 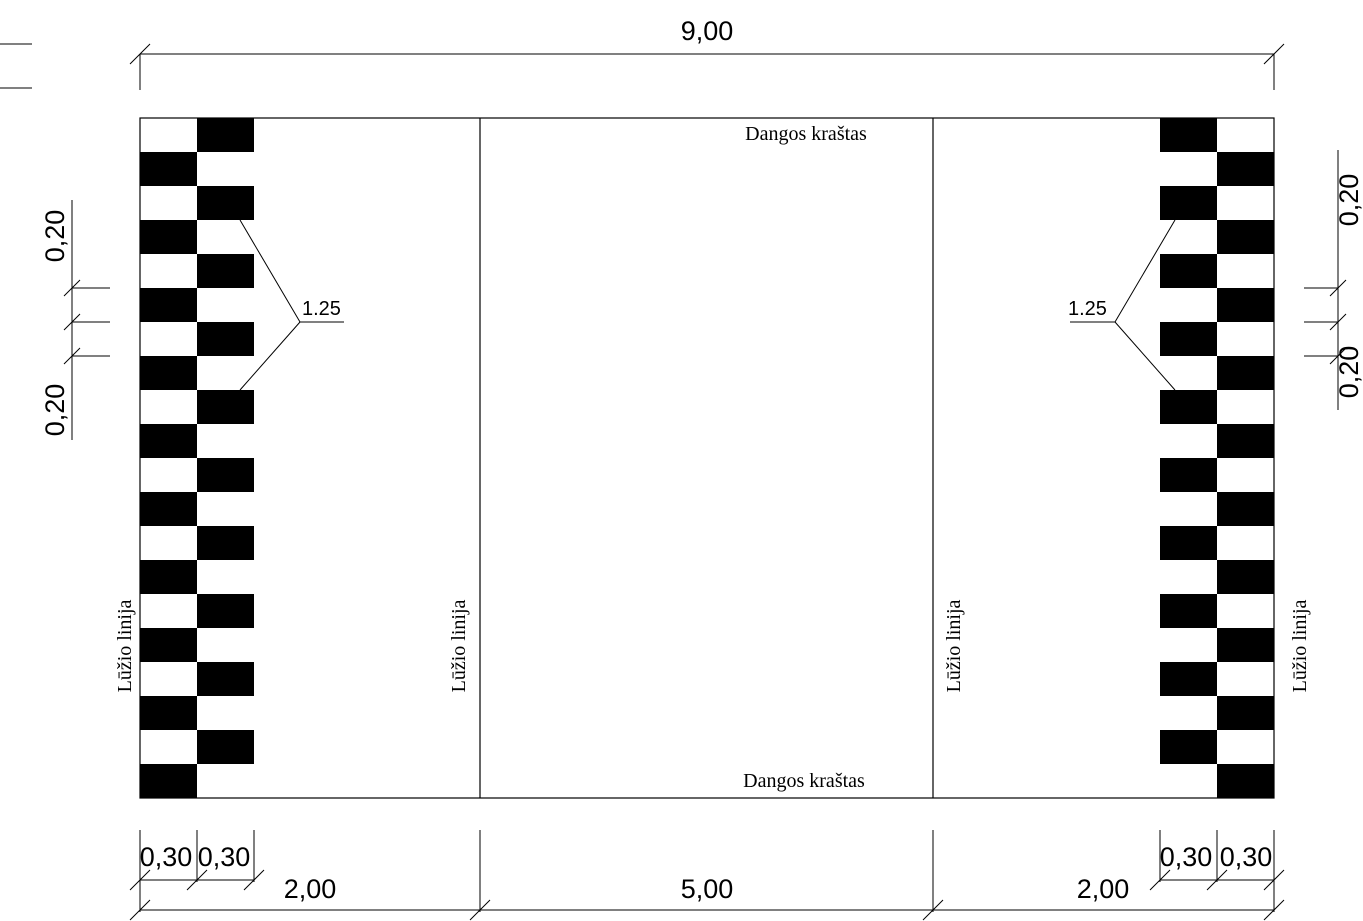 I want to click on checker-pattern-left, so click(x=197, y=458).